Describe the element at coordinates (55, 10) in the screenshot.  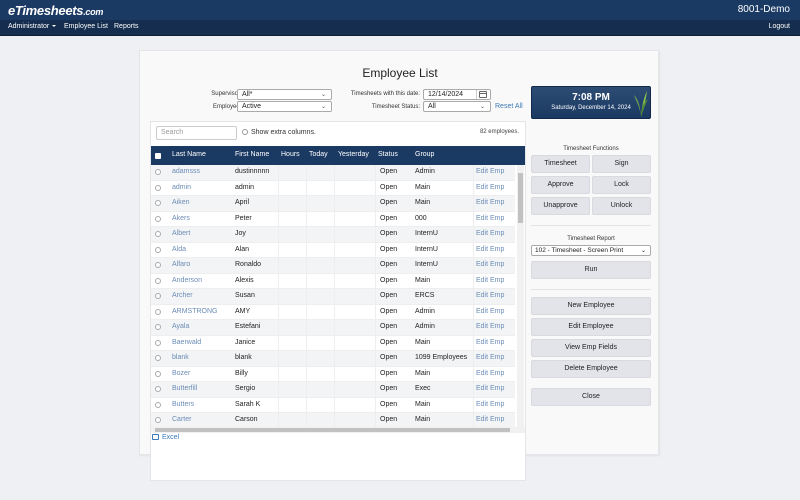
I see `etimesheets-logo: eTimesheets.com` at that location.